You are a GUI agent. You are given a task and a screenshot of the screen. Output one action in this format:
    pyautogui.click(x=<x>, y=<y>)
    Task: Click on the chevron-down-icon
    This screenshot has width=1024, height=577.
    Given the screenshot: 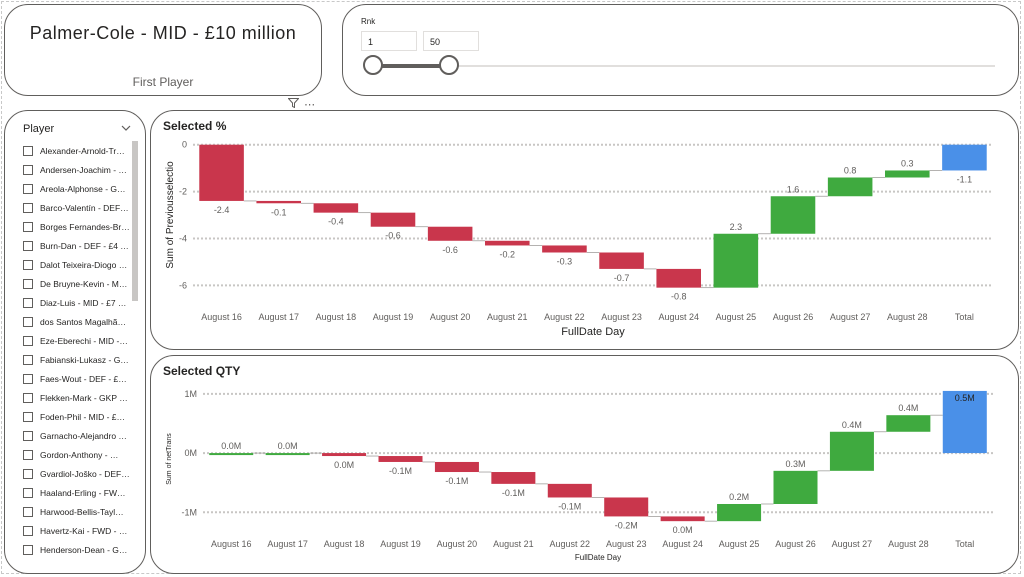 What is the action you would take?
    pyautogui.click(x=126, y=128)
    